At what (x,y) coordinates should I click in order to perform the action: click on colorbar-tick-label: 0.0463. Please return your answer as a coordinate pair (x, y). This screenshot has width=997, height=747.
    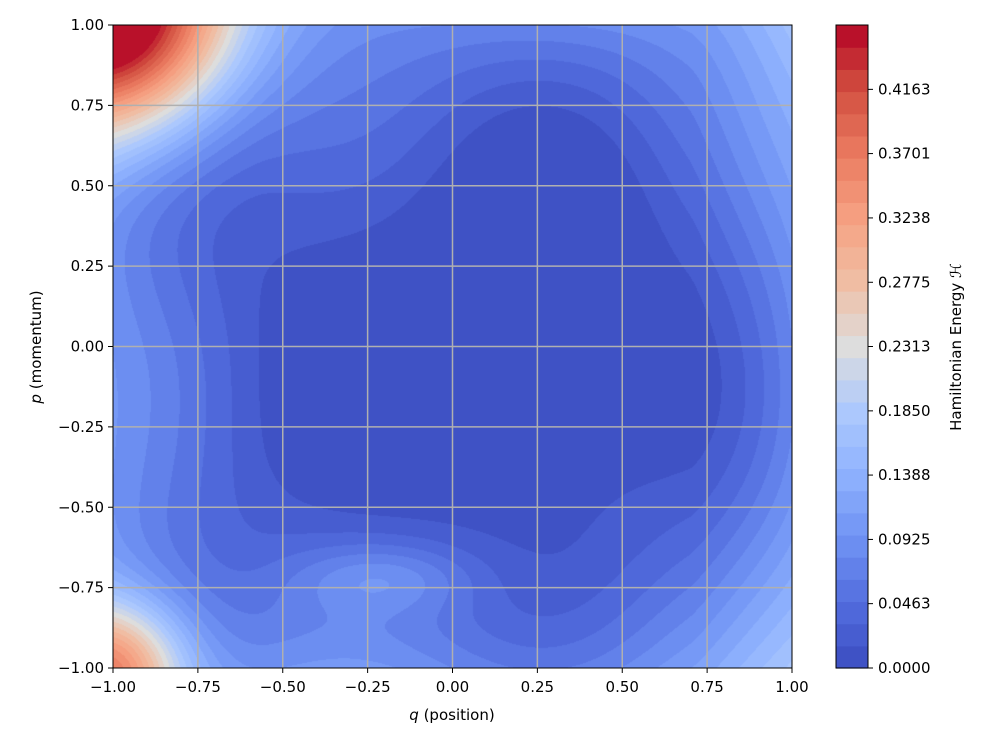
    Looking at the image, I should click on (904, 604).